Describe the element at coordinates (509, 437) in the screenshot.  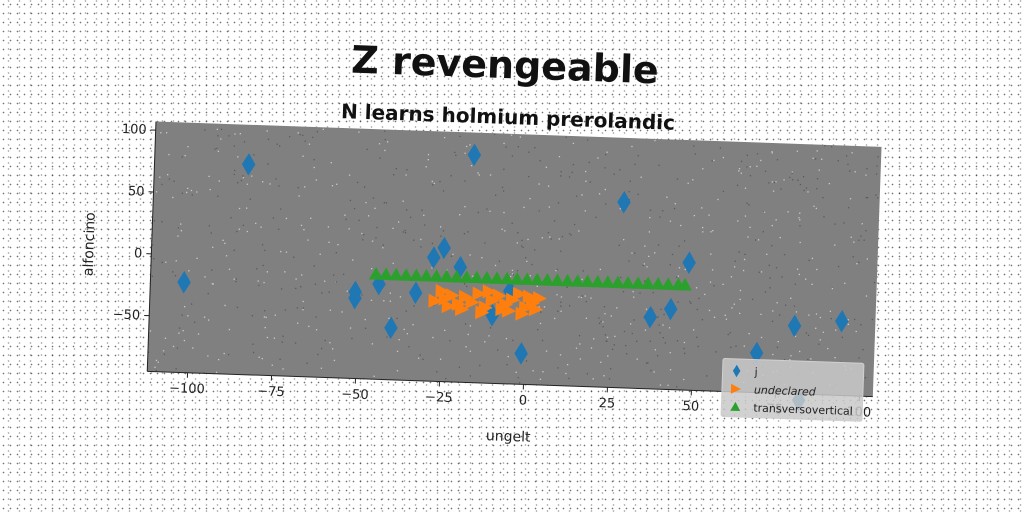
I see `x-axis-label: ungelt` at that location.